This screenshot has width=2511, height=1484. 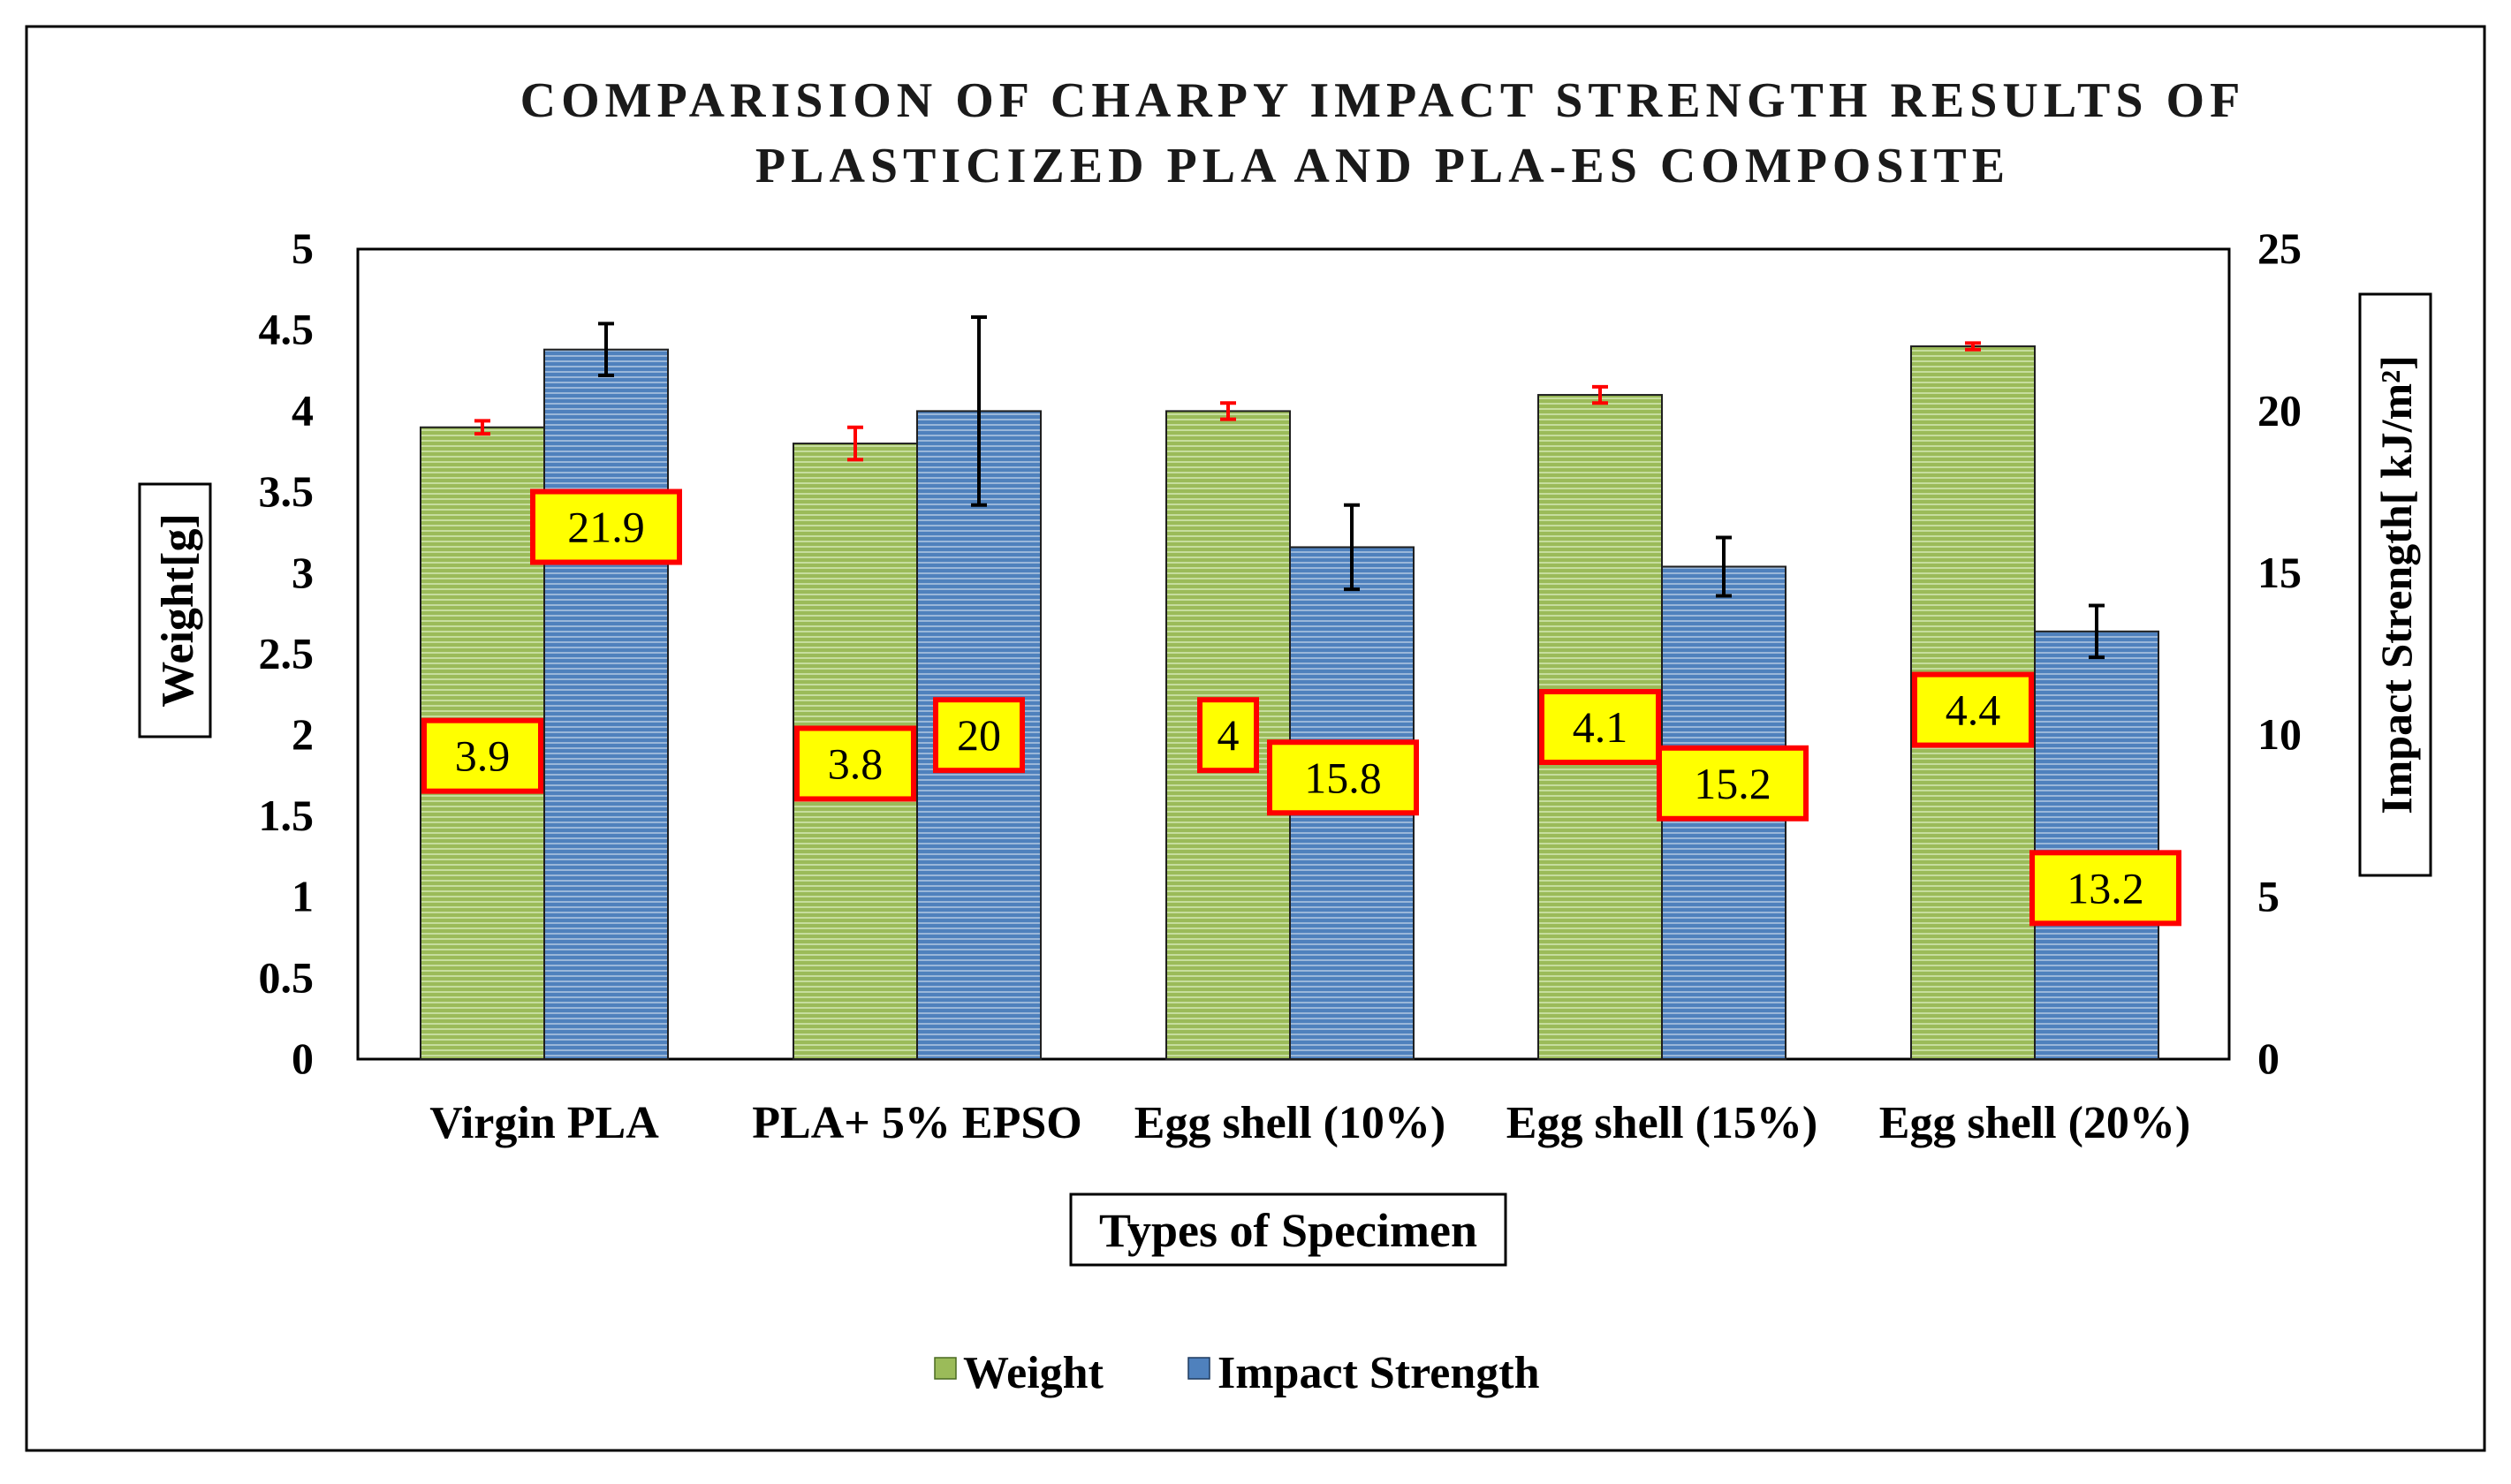 What do you see at coordinates (303, 734) in the screenshot?
I see `y-tick-label: 2` at bounding box center [303, 734].